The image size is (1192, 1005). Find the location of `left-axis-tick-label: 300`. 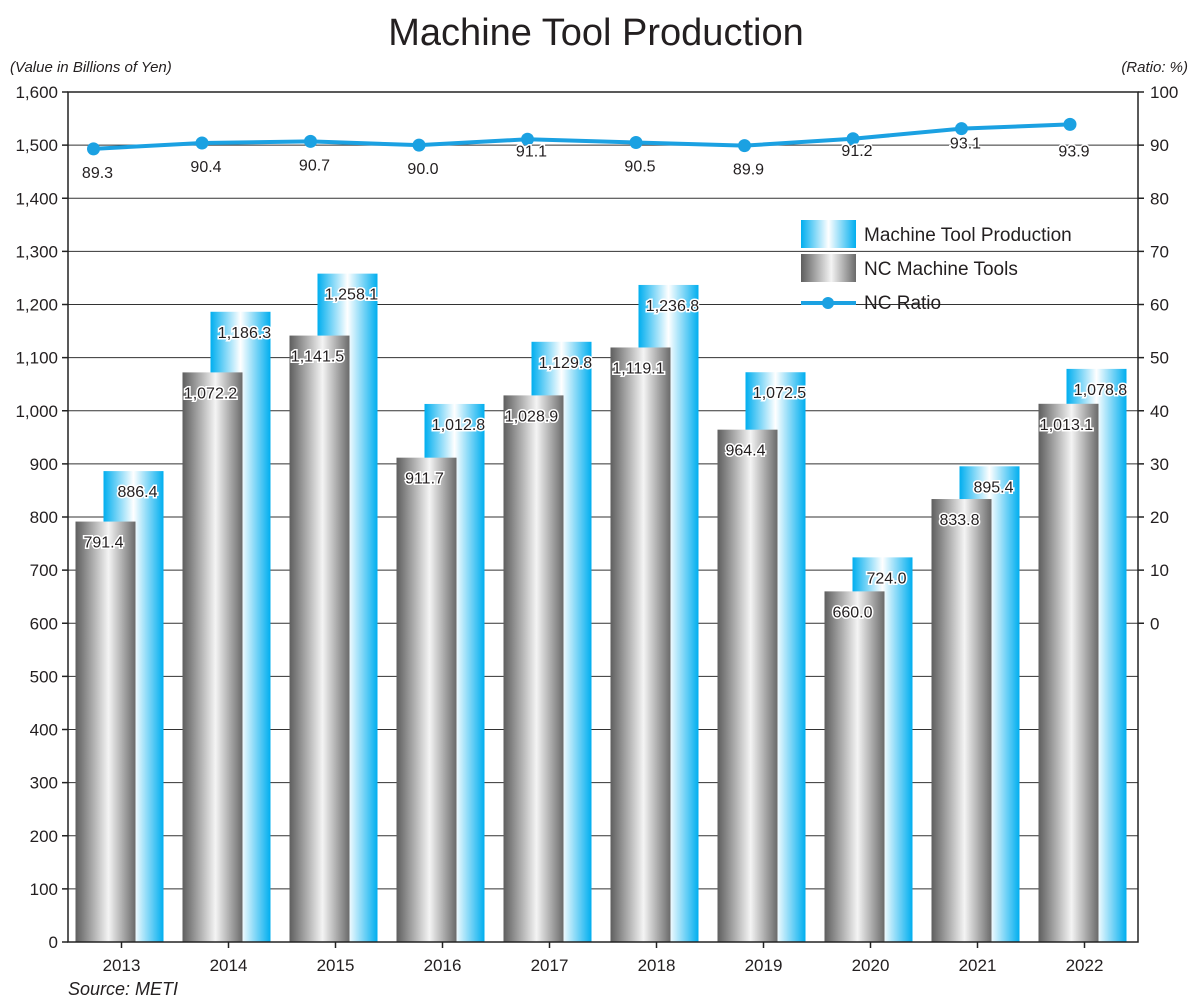

left-axis-tick-label: 300 is located at coordinates (44, 783).